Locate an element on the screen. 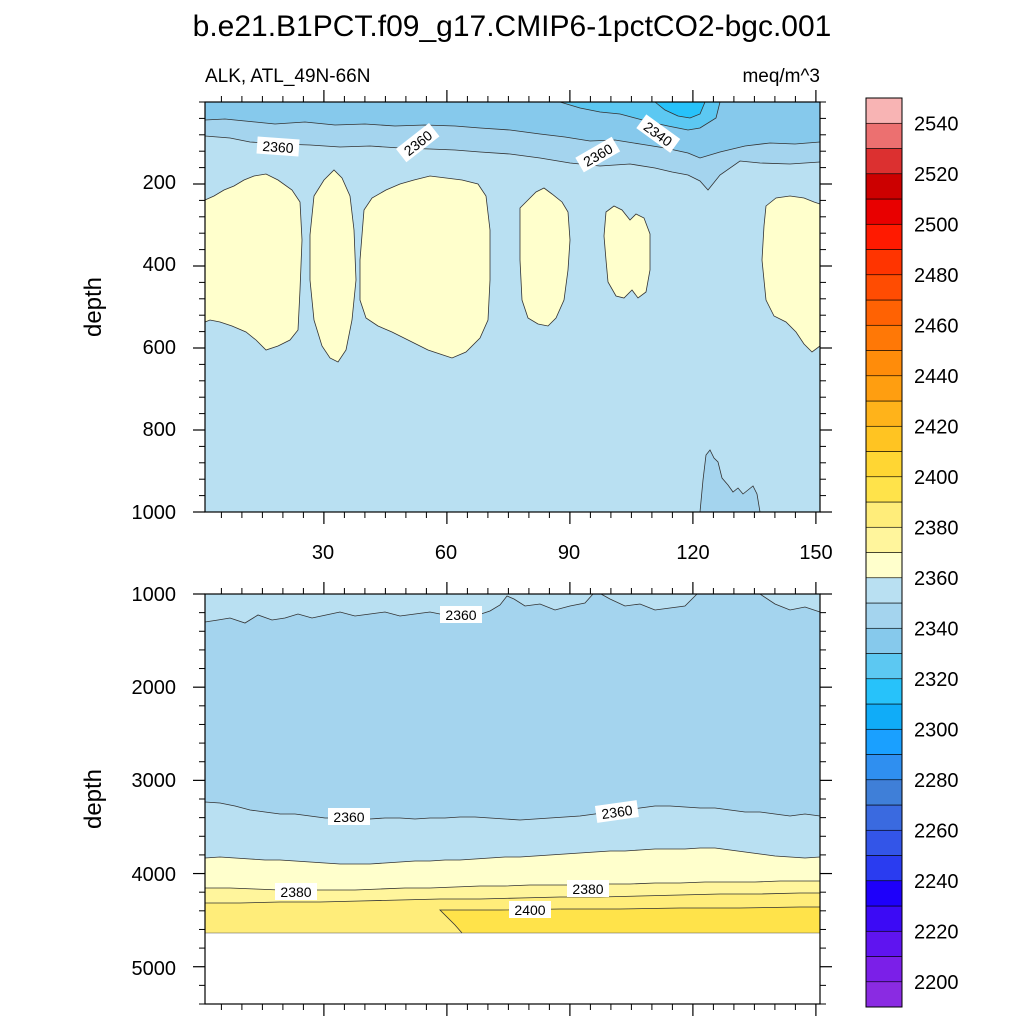  lower-contour-2360-deep is located at coordinates (512, 811).